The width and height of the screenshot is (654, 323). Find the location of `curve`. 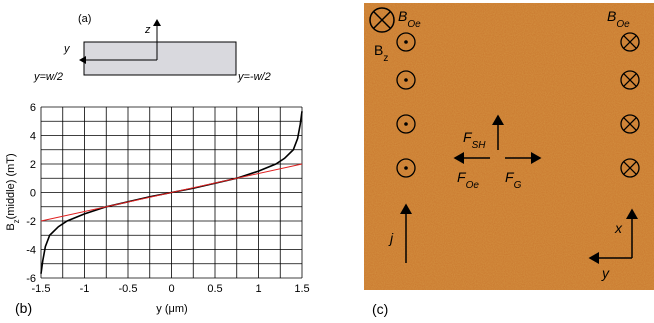

curve is located at coordinates (171, 192).